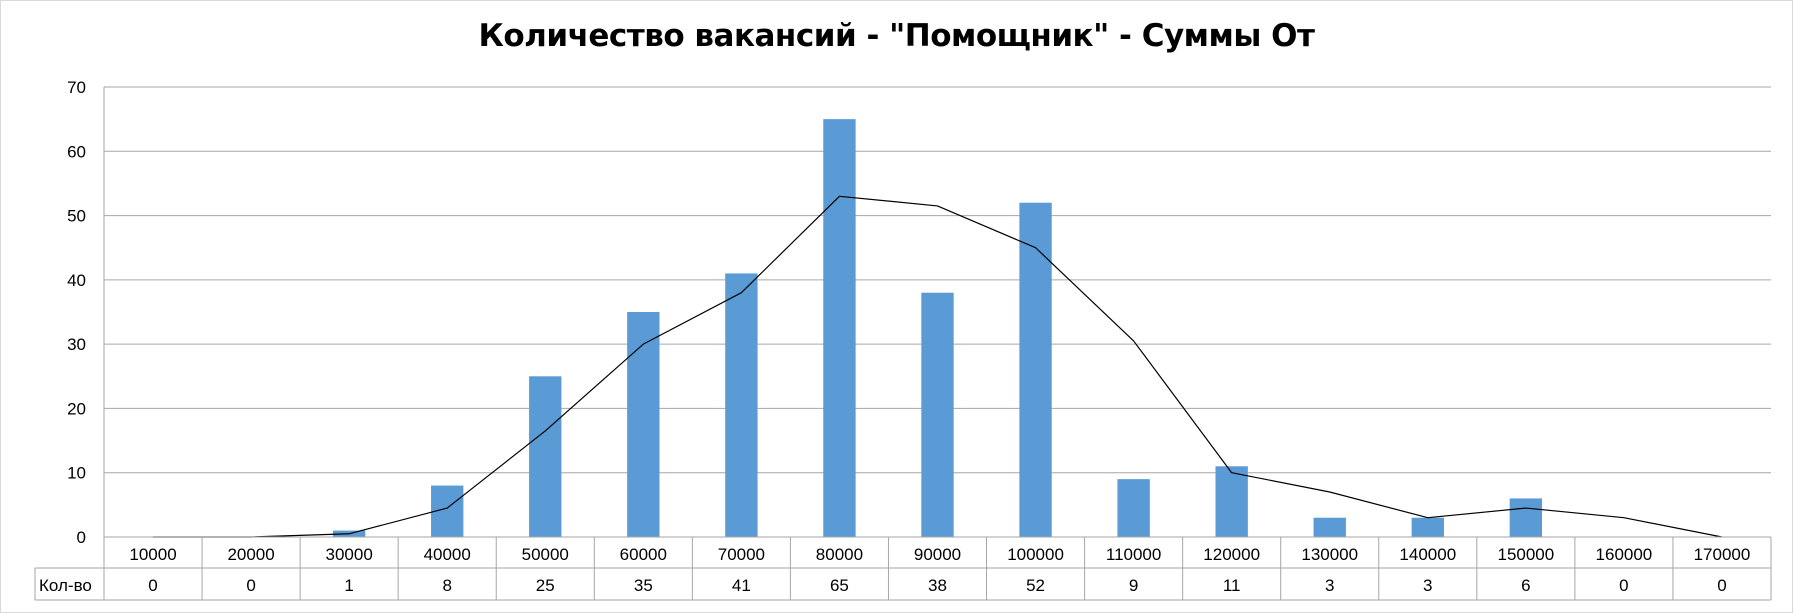 The height and width of the screenshot is (613, 1793). I want to click on x-tick-label: 130000, so click(1329, 554).